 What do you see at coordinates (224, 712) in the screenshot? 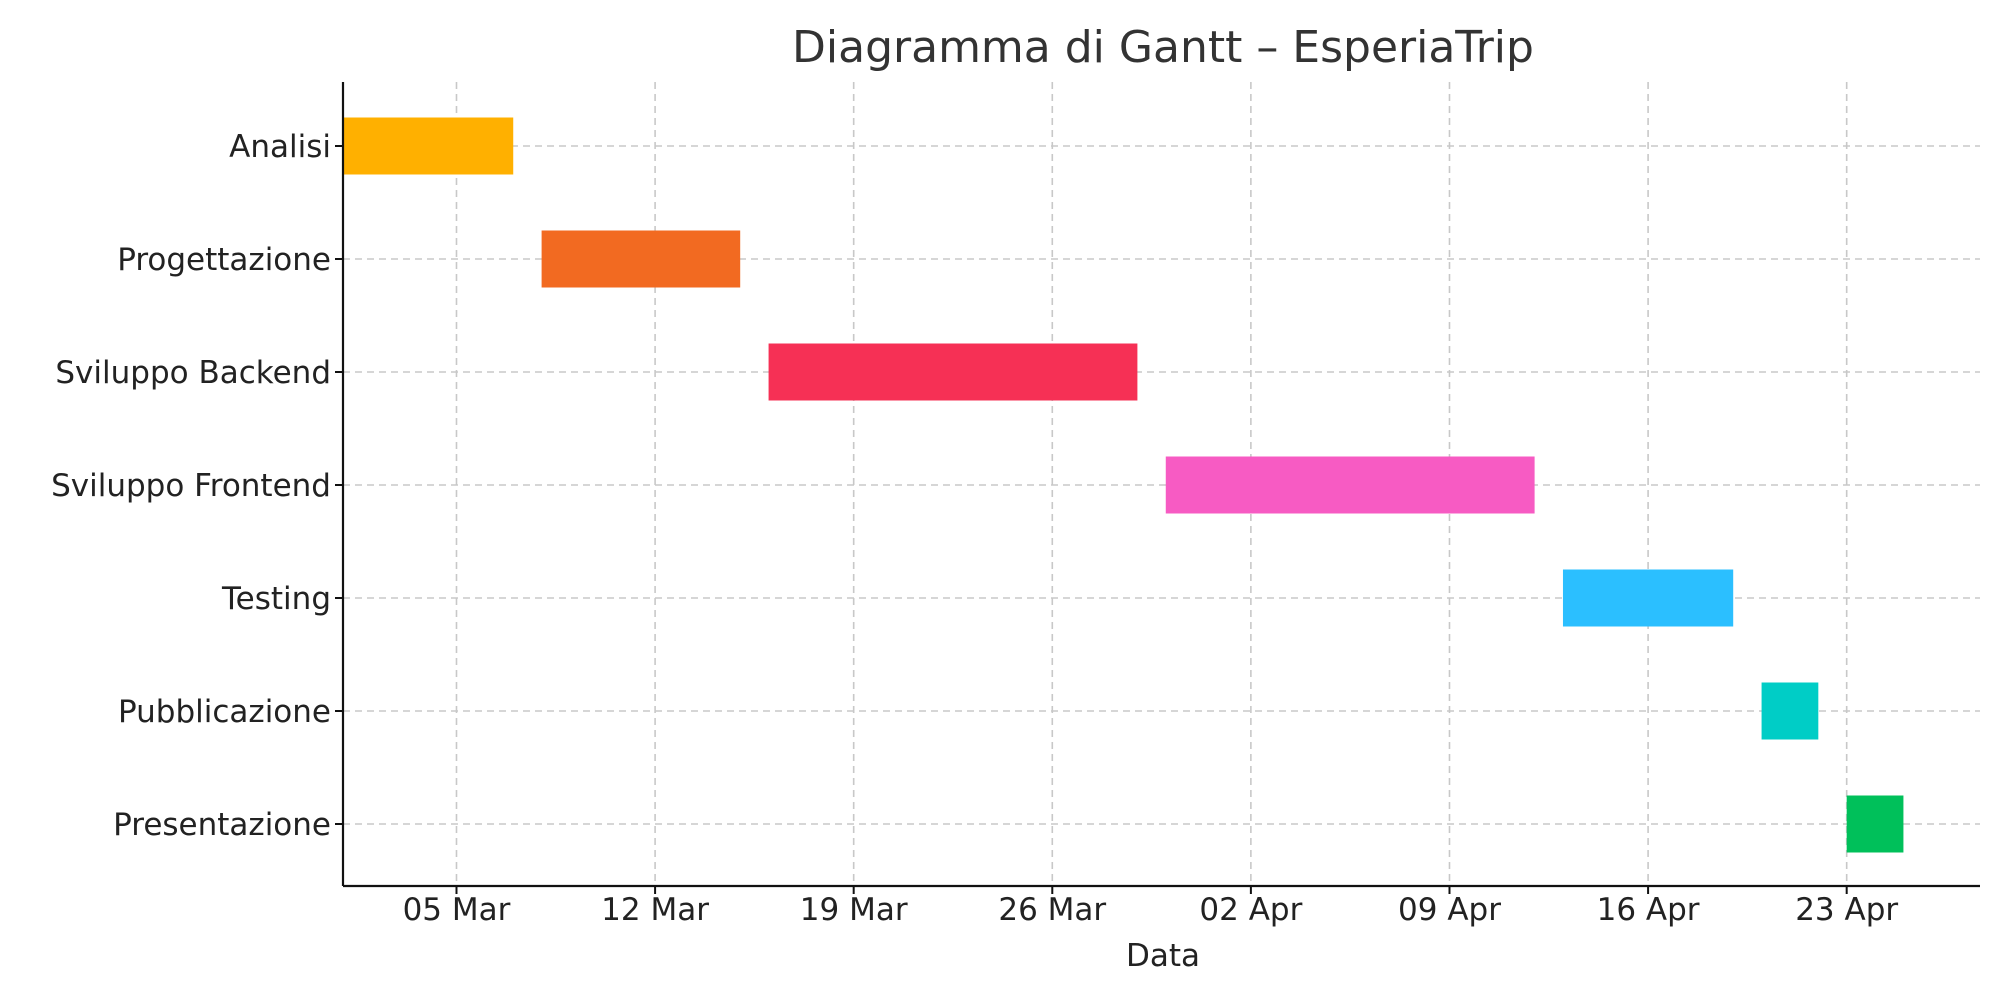
I see `y-tick-label: Pubblicazione` at bounding box center [224, 712].